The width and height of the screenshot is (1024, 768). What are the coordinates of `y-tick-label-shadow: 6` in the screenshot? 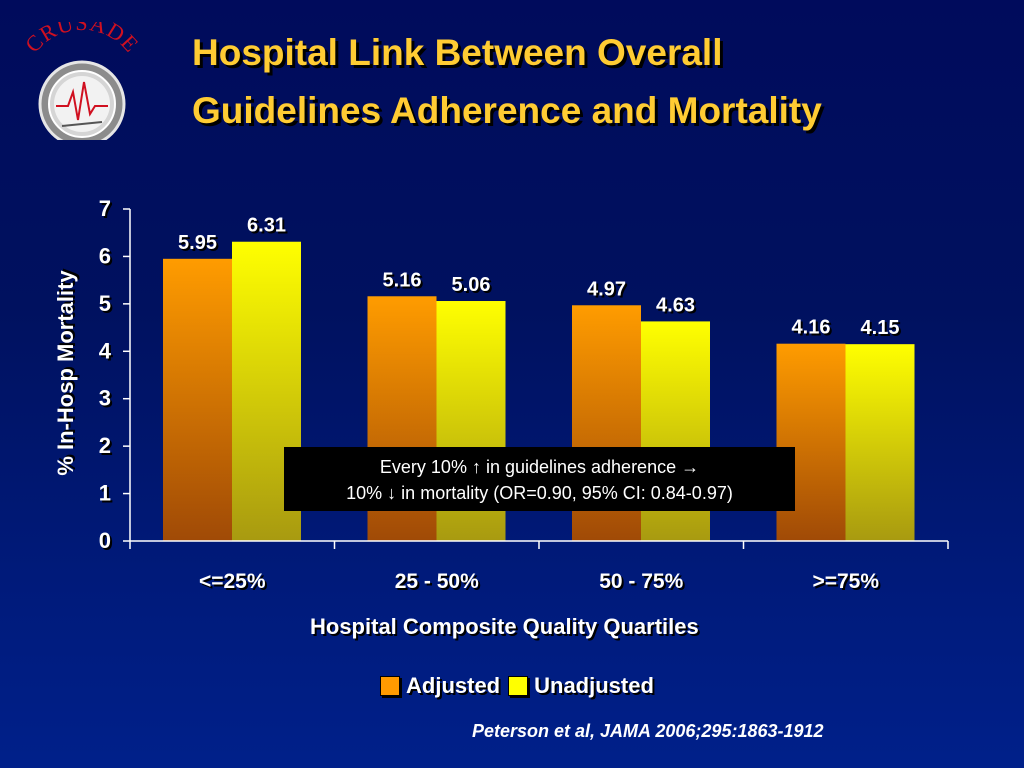 It's located at (107, 257).